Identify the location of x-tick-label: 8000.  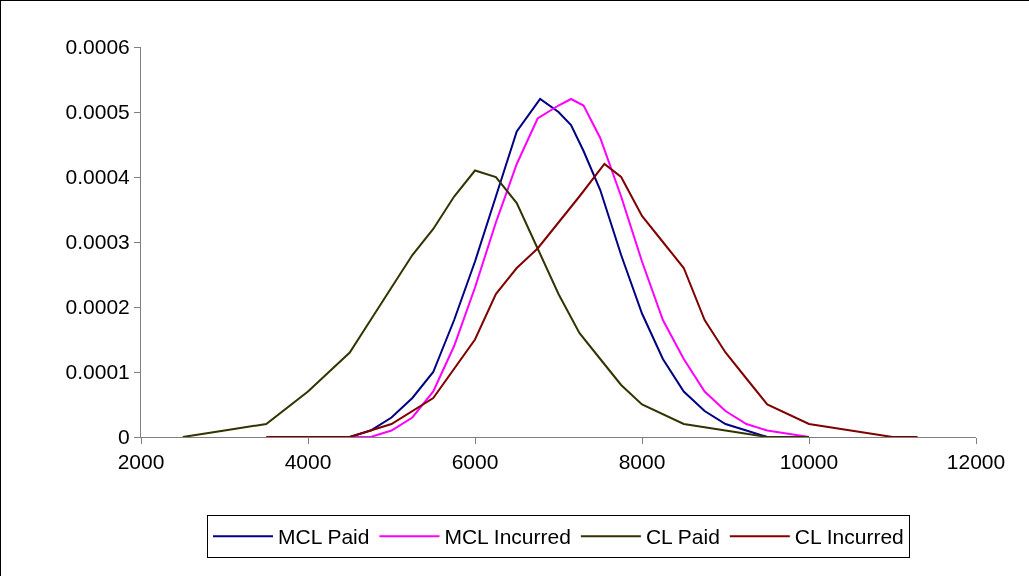
(642, 462).